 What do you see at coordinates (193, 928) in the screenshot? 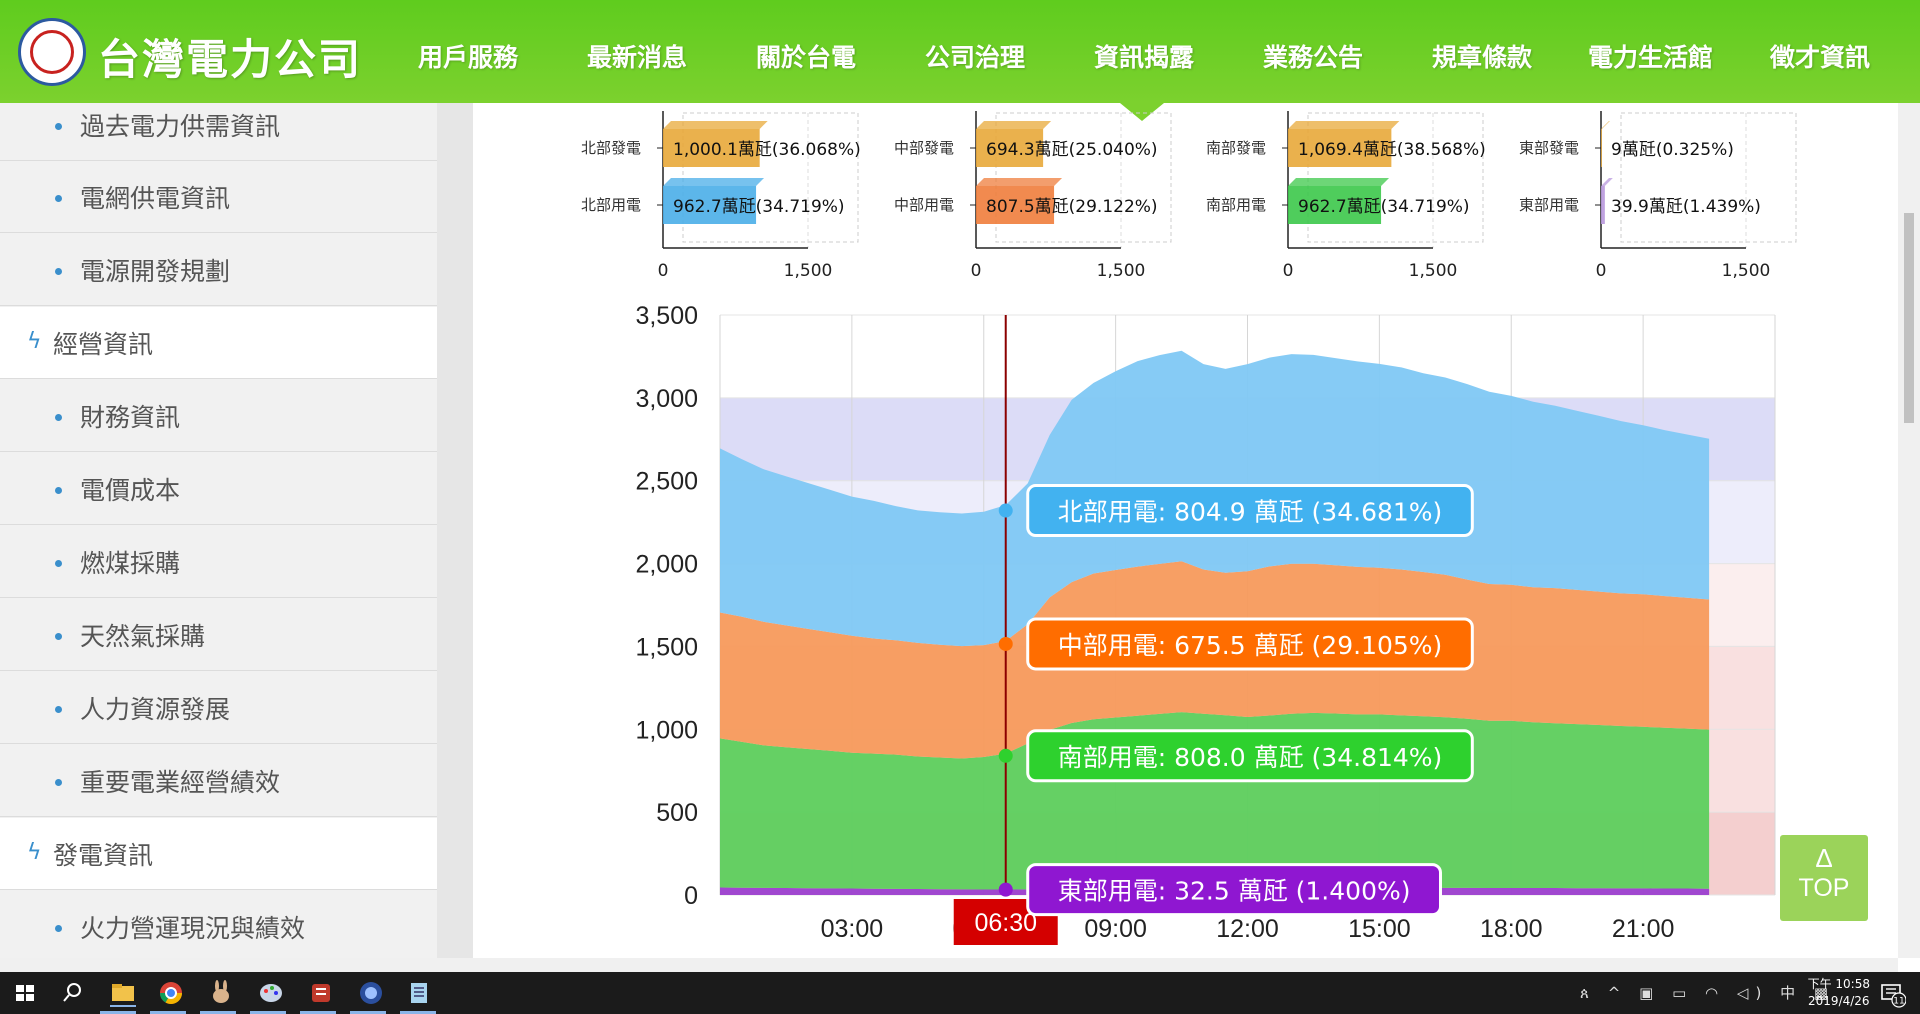
I see `sidebar-item-label: 火力營運現況與績效` at bounding box center [193, 928].